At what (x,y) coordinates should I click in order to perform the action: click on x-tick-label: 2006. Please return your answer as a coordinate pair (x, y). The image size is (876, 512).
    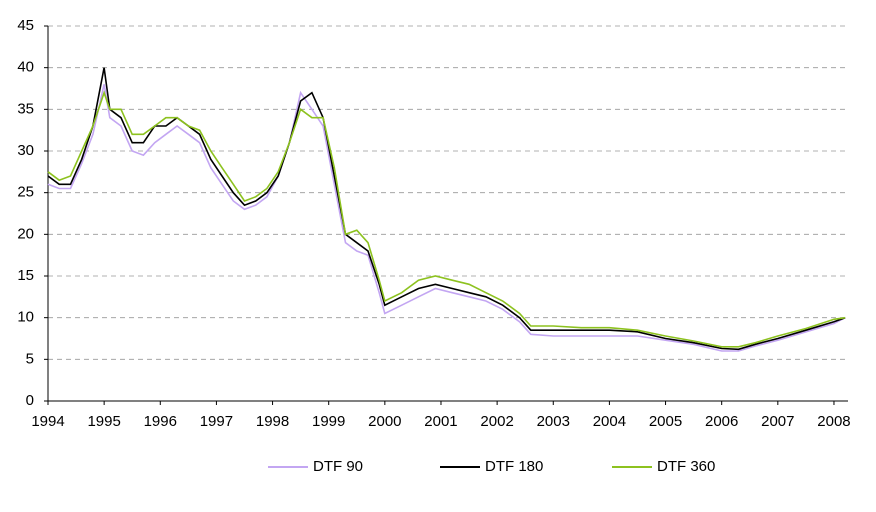
    Looking at the image, I should click on (721, 421).